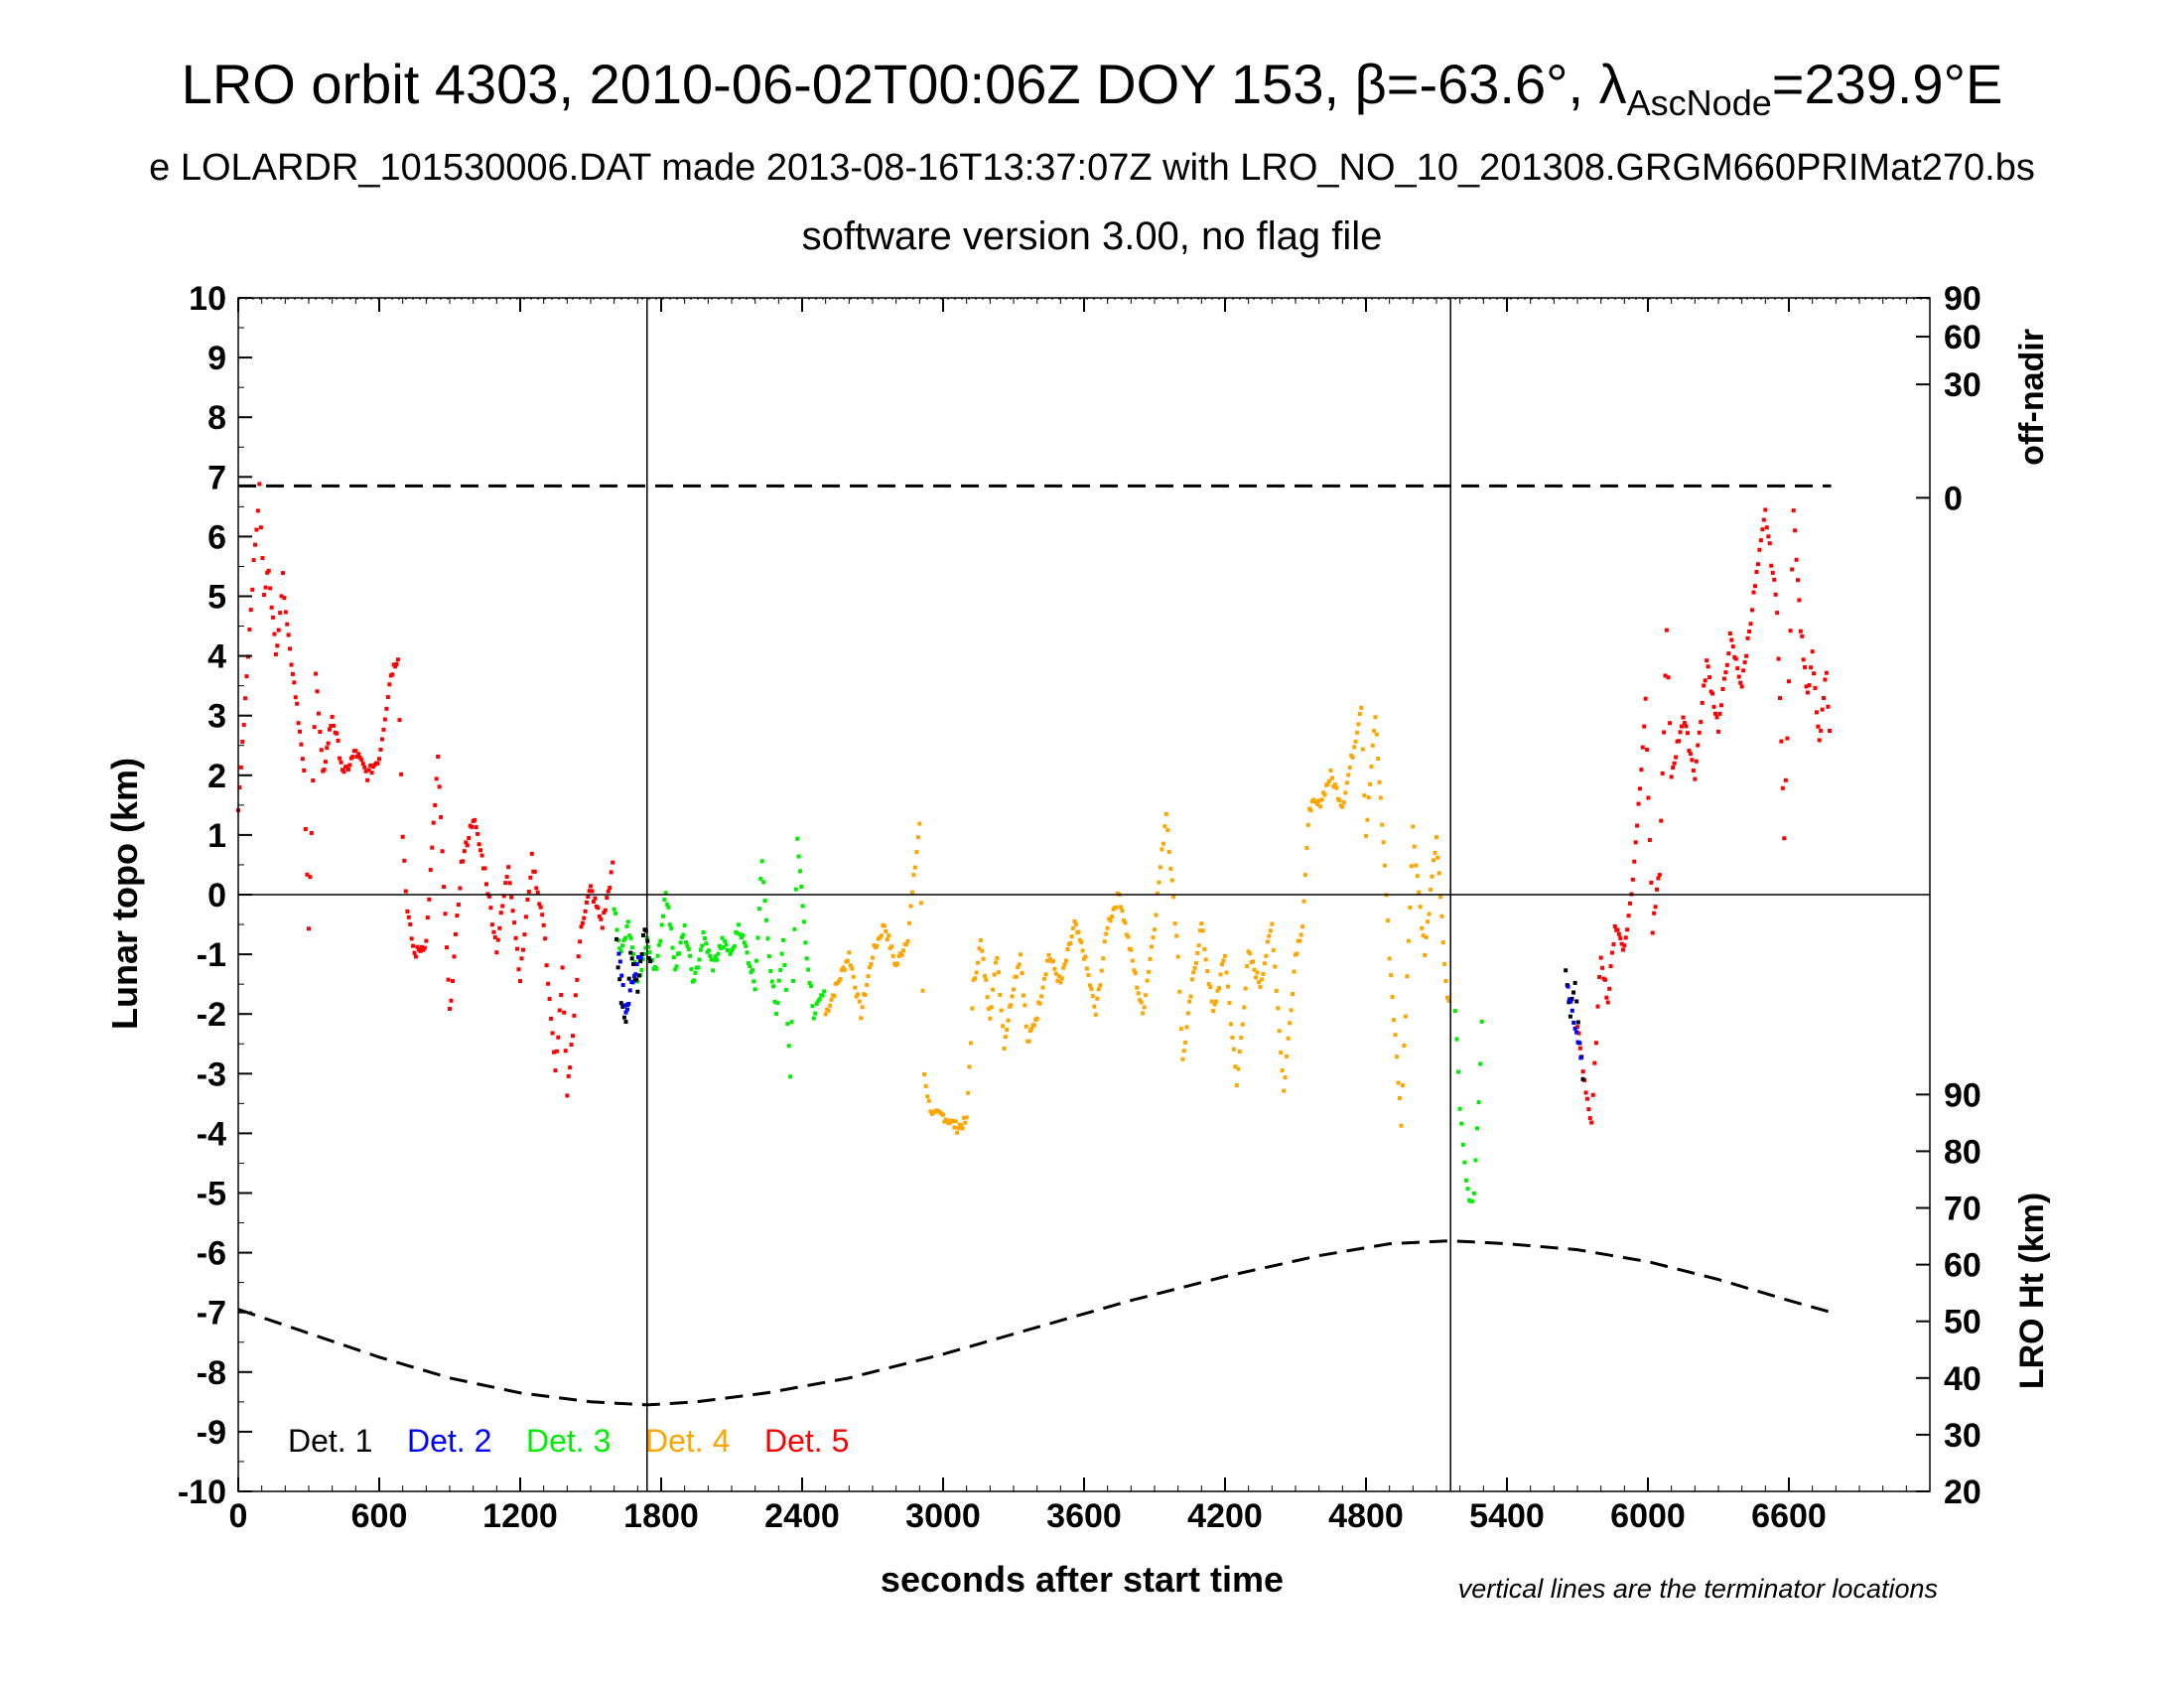 This screenshot has width=2184, height=1688. I want to click on y-tick-label: 10, so click(207, 299).